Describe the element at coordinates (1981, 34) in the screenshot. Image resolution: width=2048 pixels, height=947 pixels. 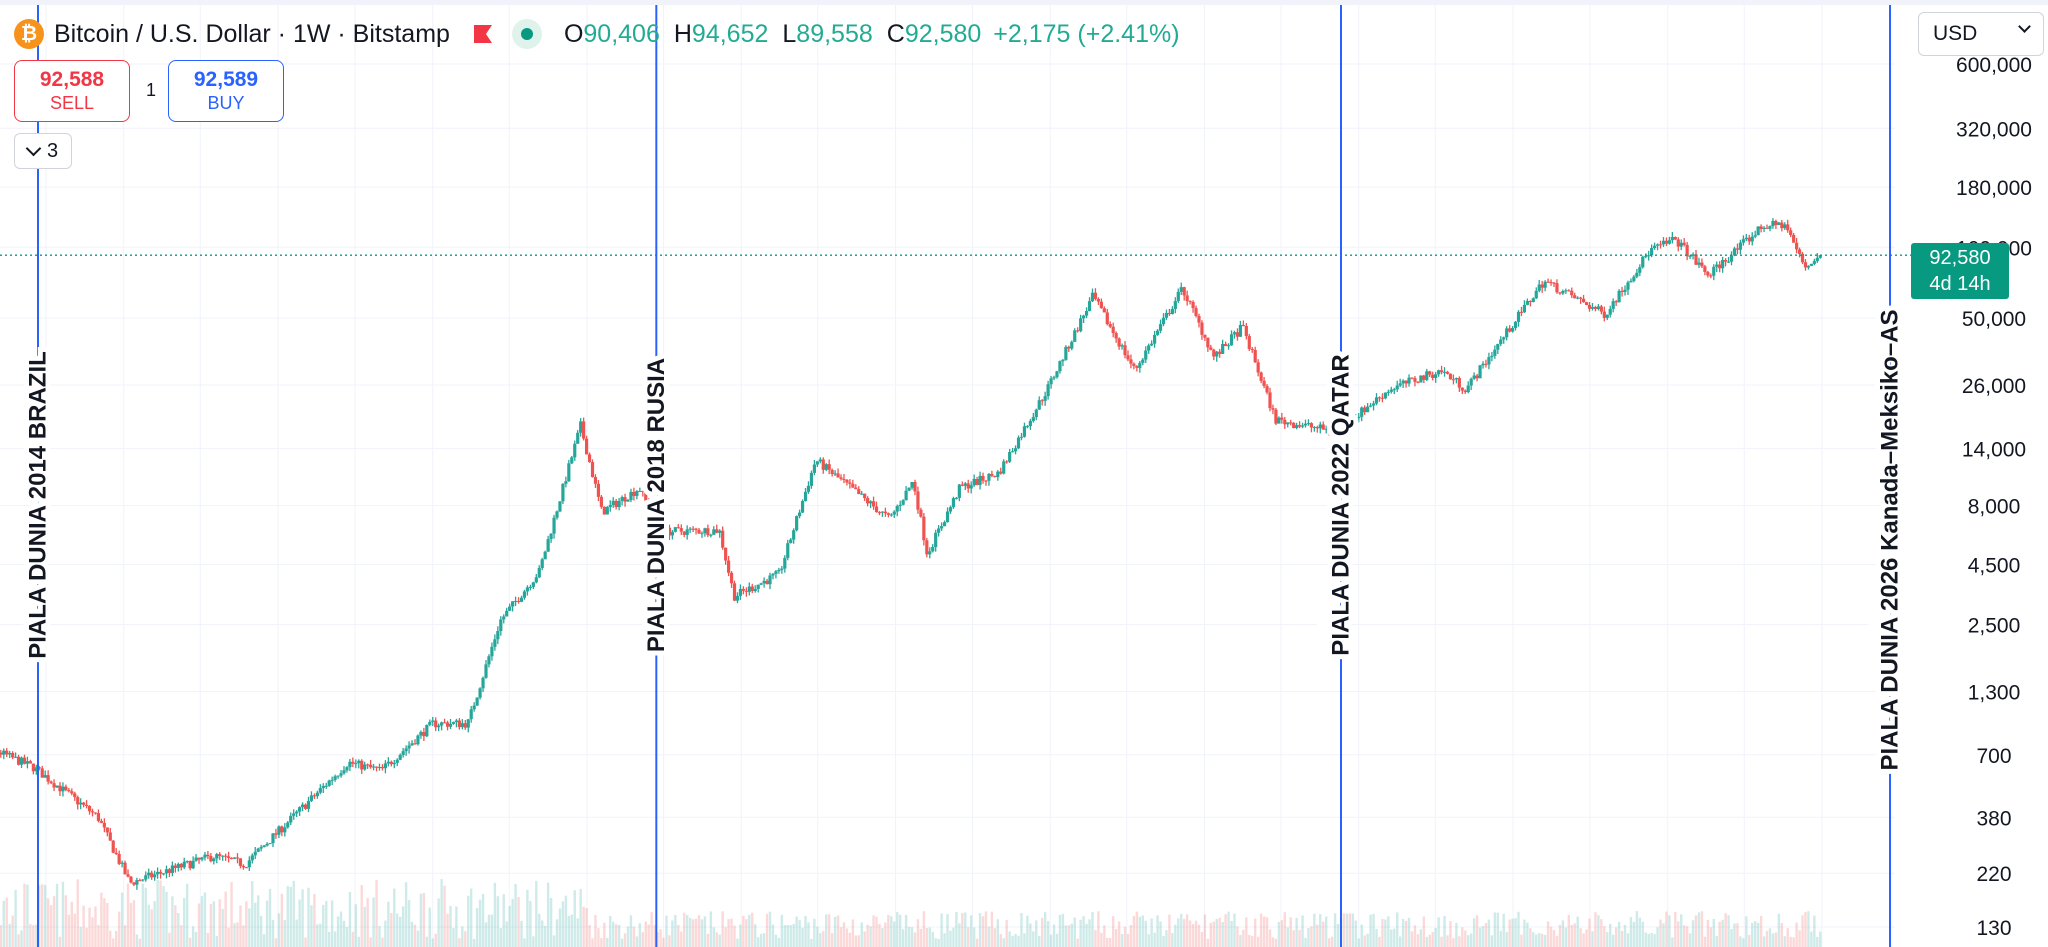
I see `currency-select: USD` at that location.